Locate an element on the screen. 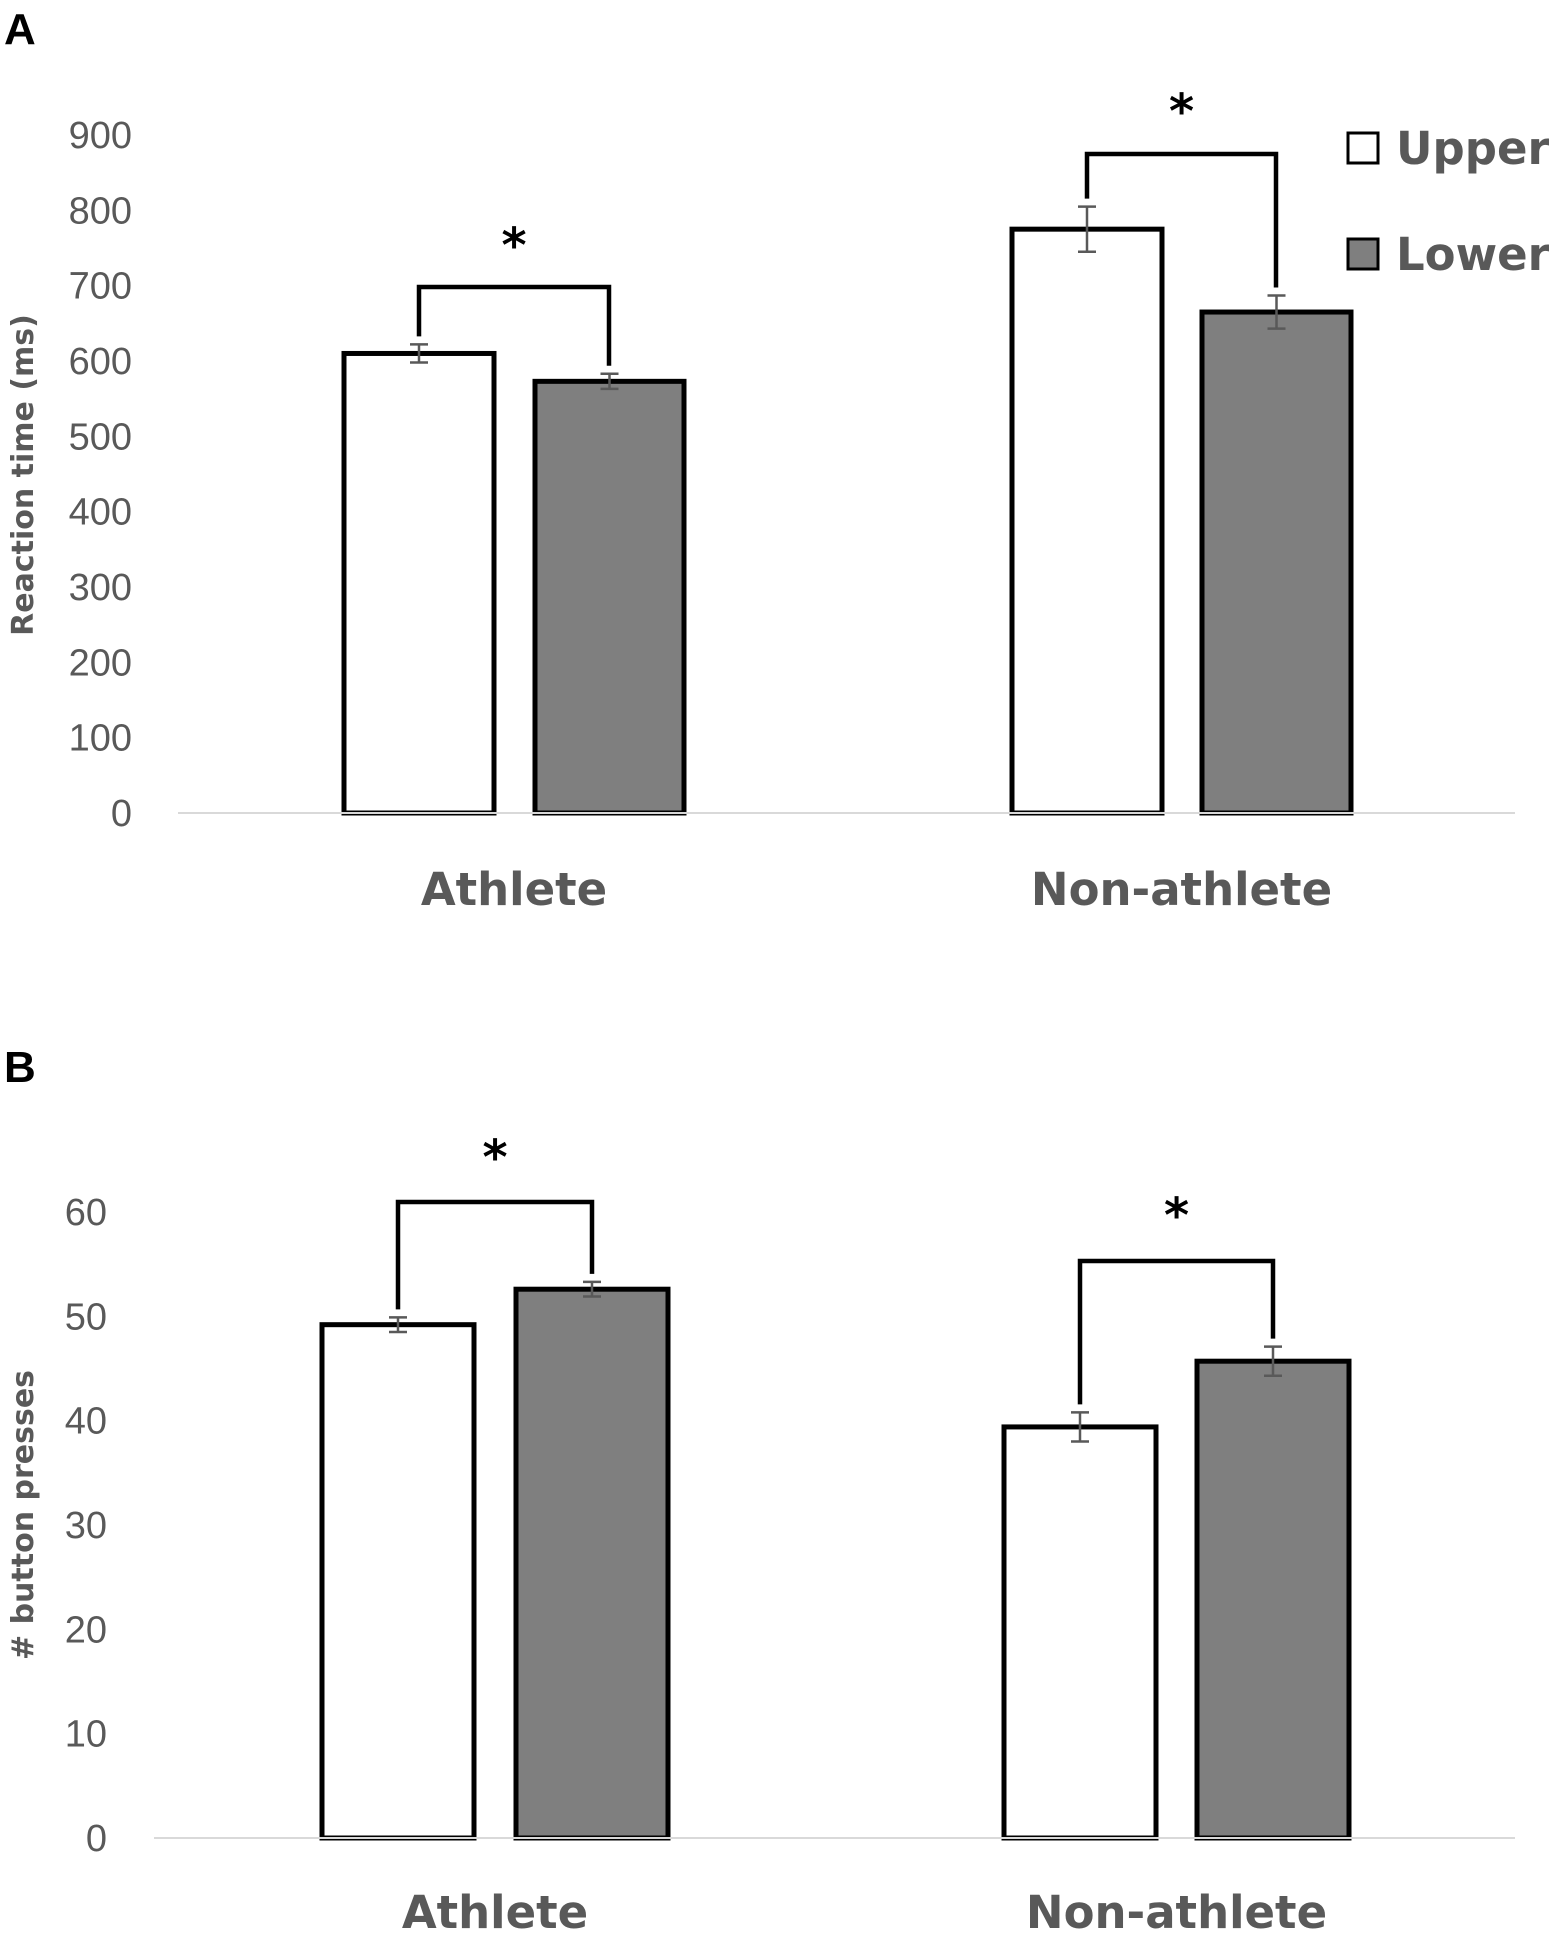 This screenshot has width=1549, height=1933. error-bar-b-non-athlete-upper is located at coordinates (1080, 1427).